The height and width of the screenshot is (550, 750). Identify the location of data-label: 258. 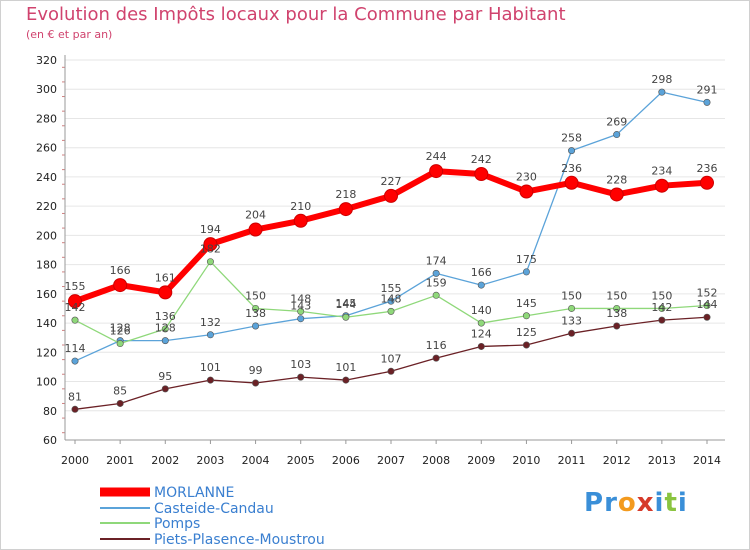
(571, 138).